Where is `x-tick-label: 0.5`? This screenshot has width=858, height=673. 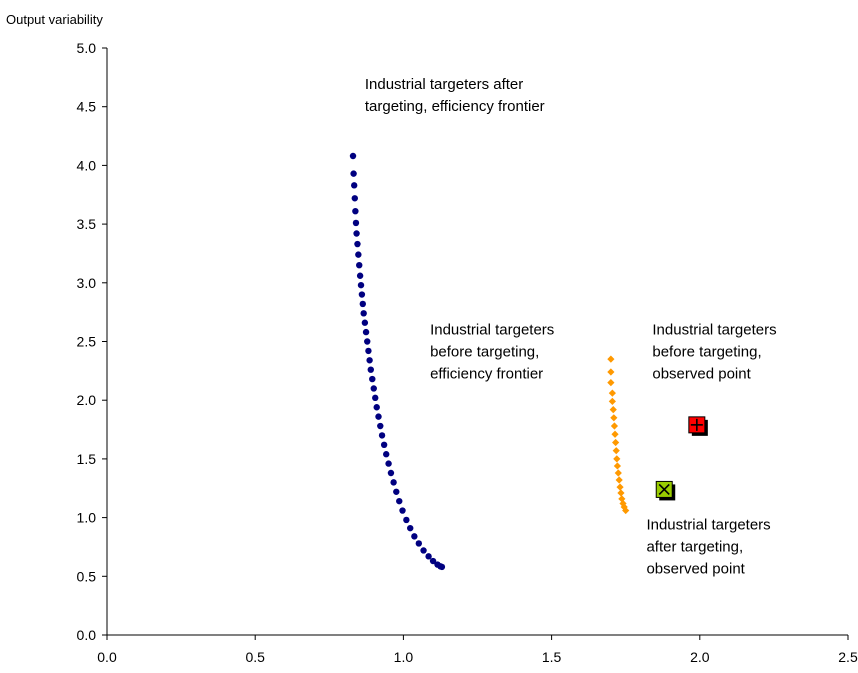 x-tick-label: 0.5 is located at coordinates (255, 657).